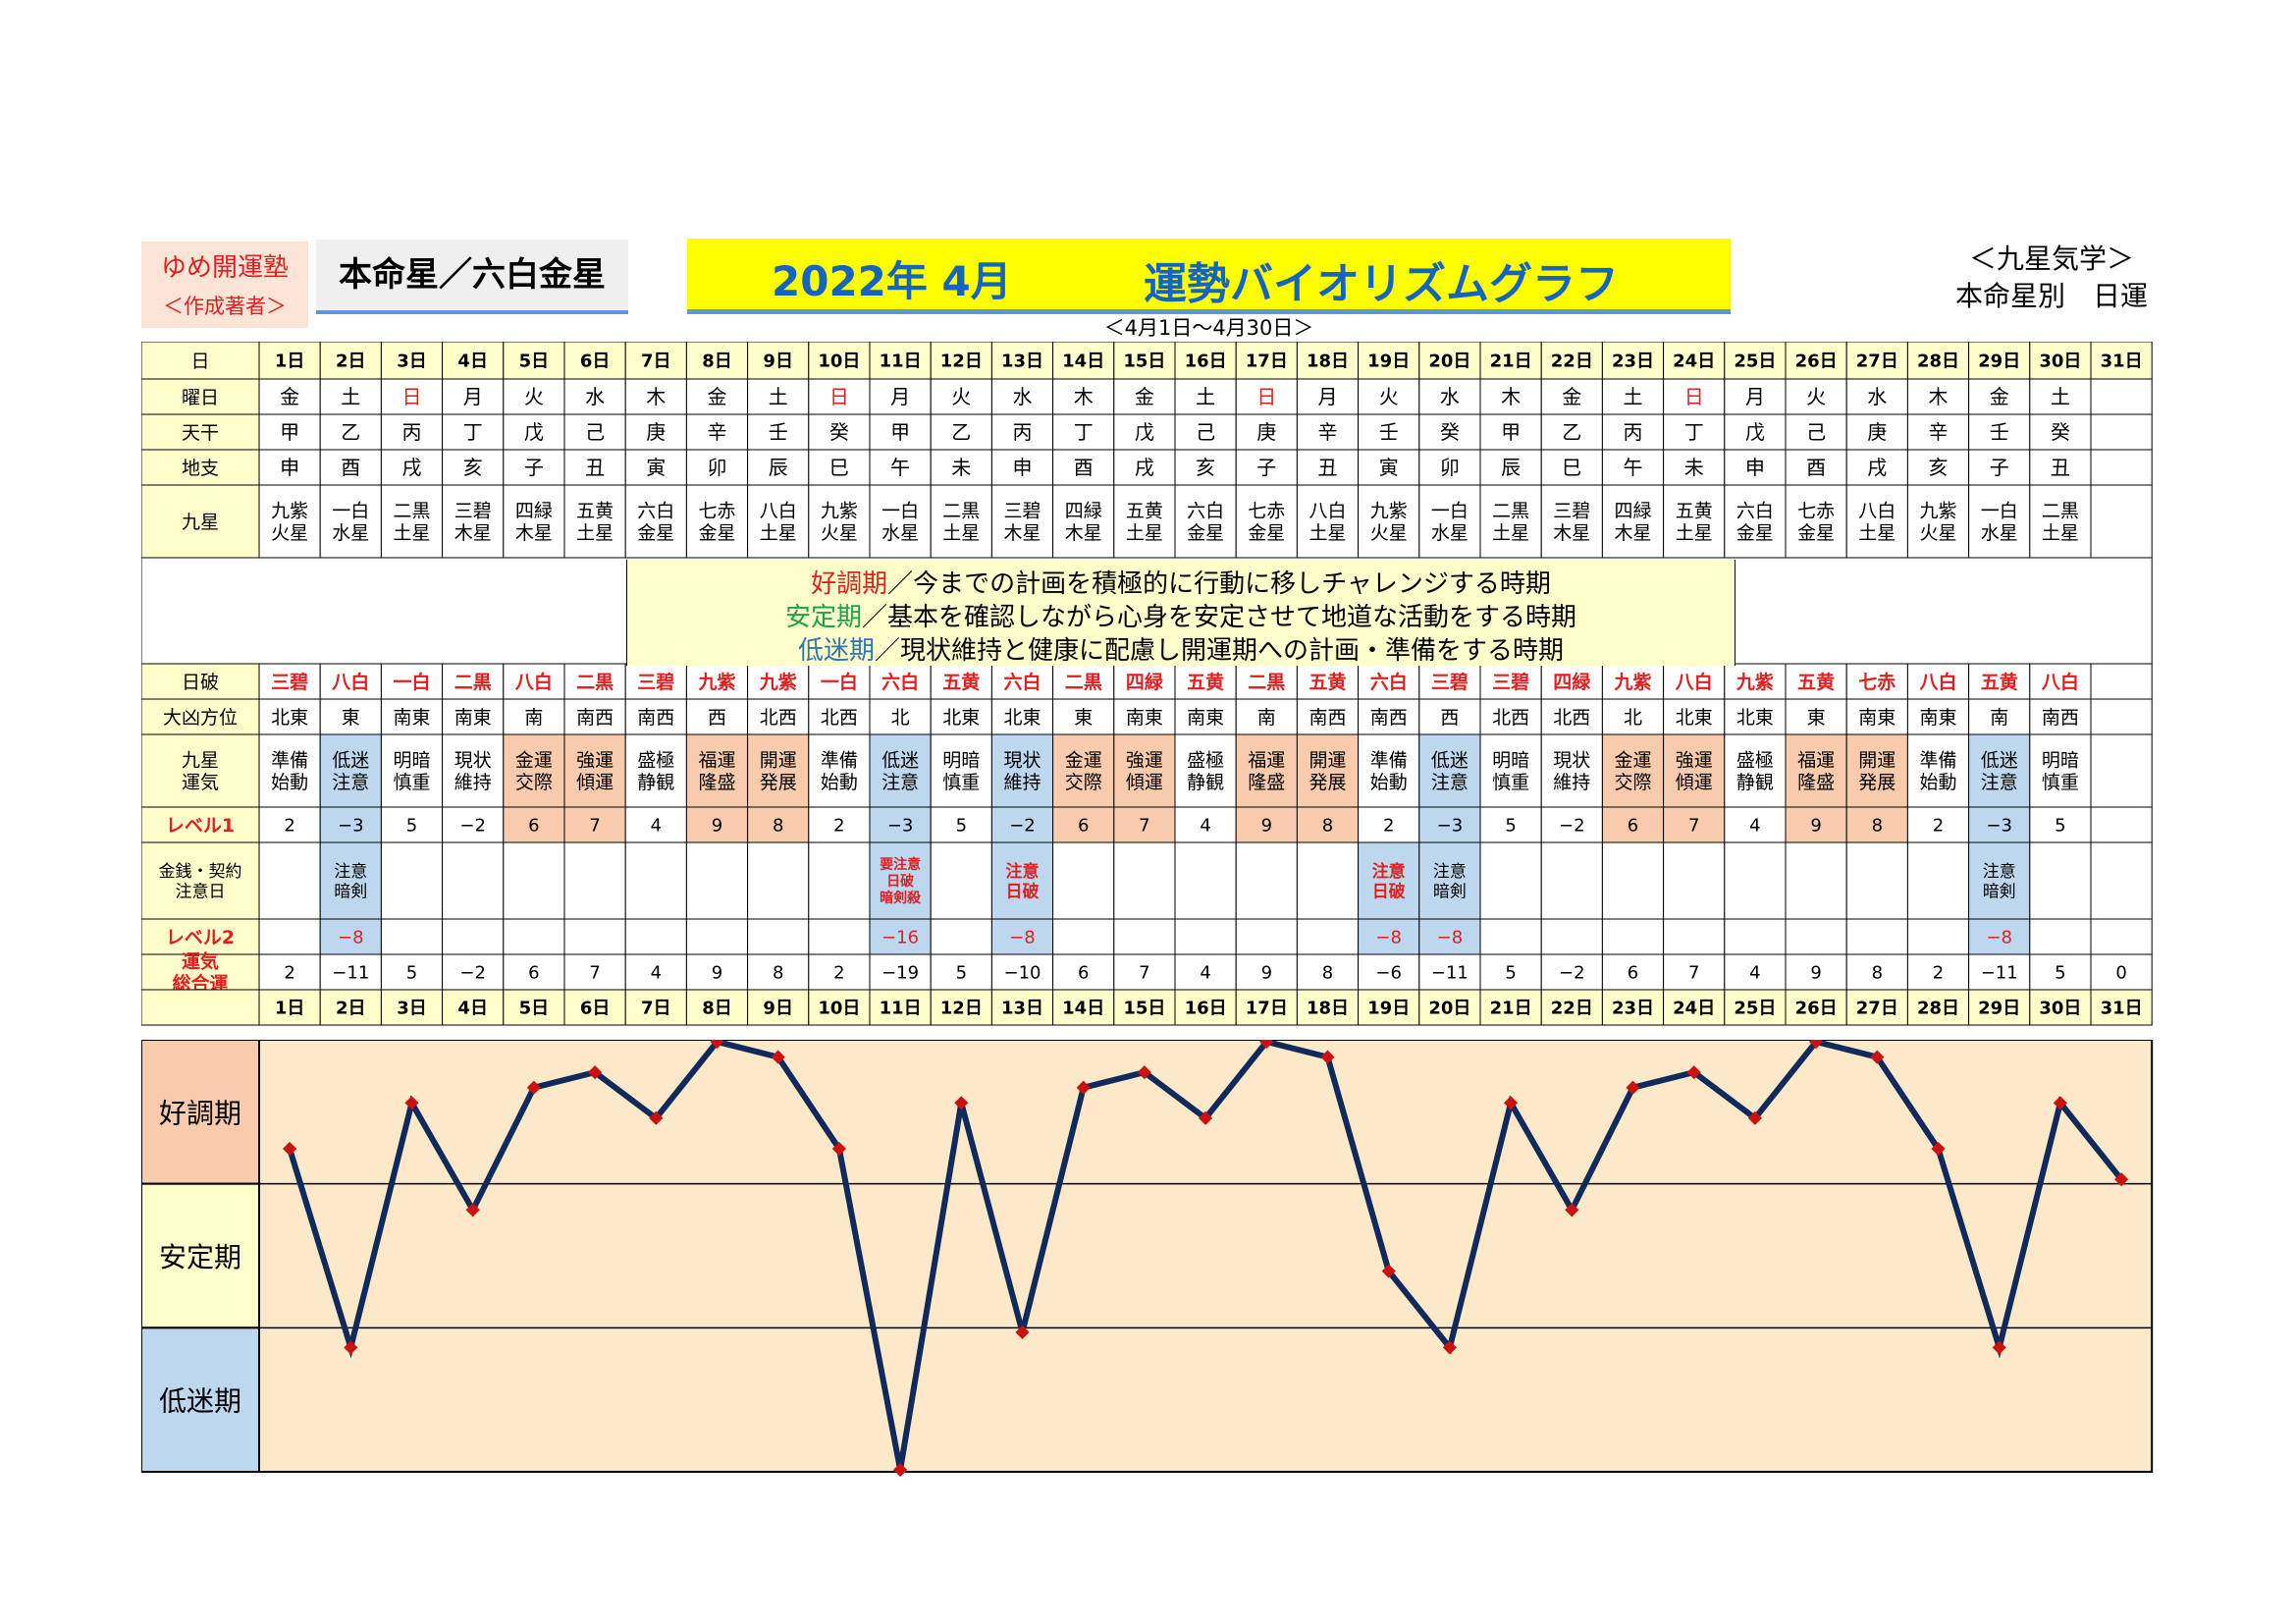 The height and width of the screenshot is (1624, 2296). I want to click on table-value-kyusei: 八白土星, so click(1877, 522).